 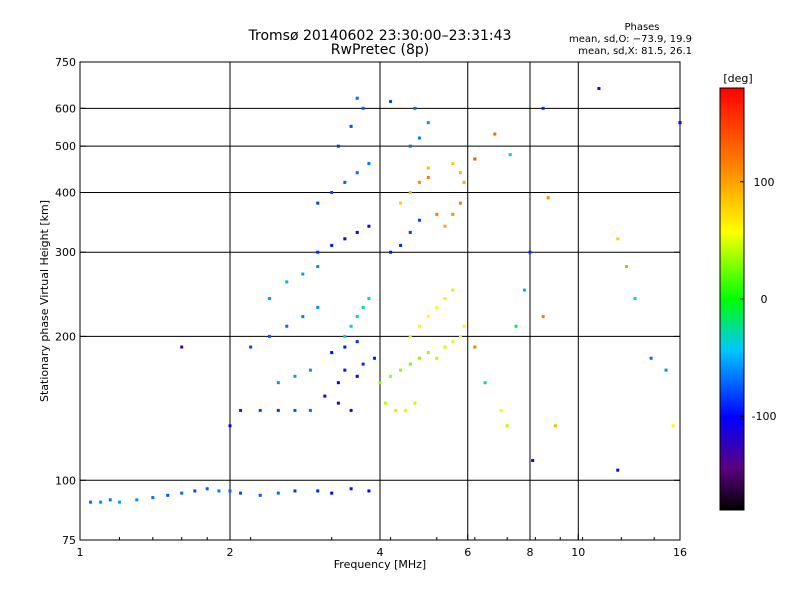 I want to click on stats-line-o: mean, sd,O: −73.9, 19.9, so click(x=630, y=39).